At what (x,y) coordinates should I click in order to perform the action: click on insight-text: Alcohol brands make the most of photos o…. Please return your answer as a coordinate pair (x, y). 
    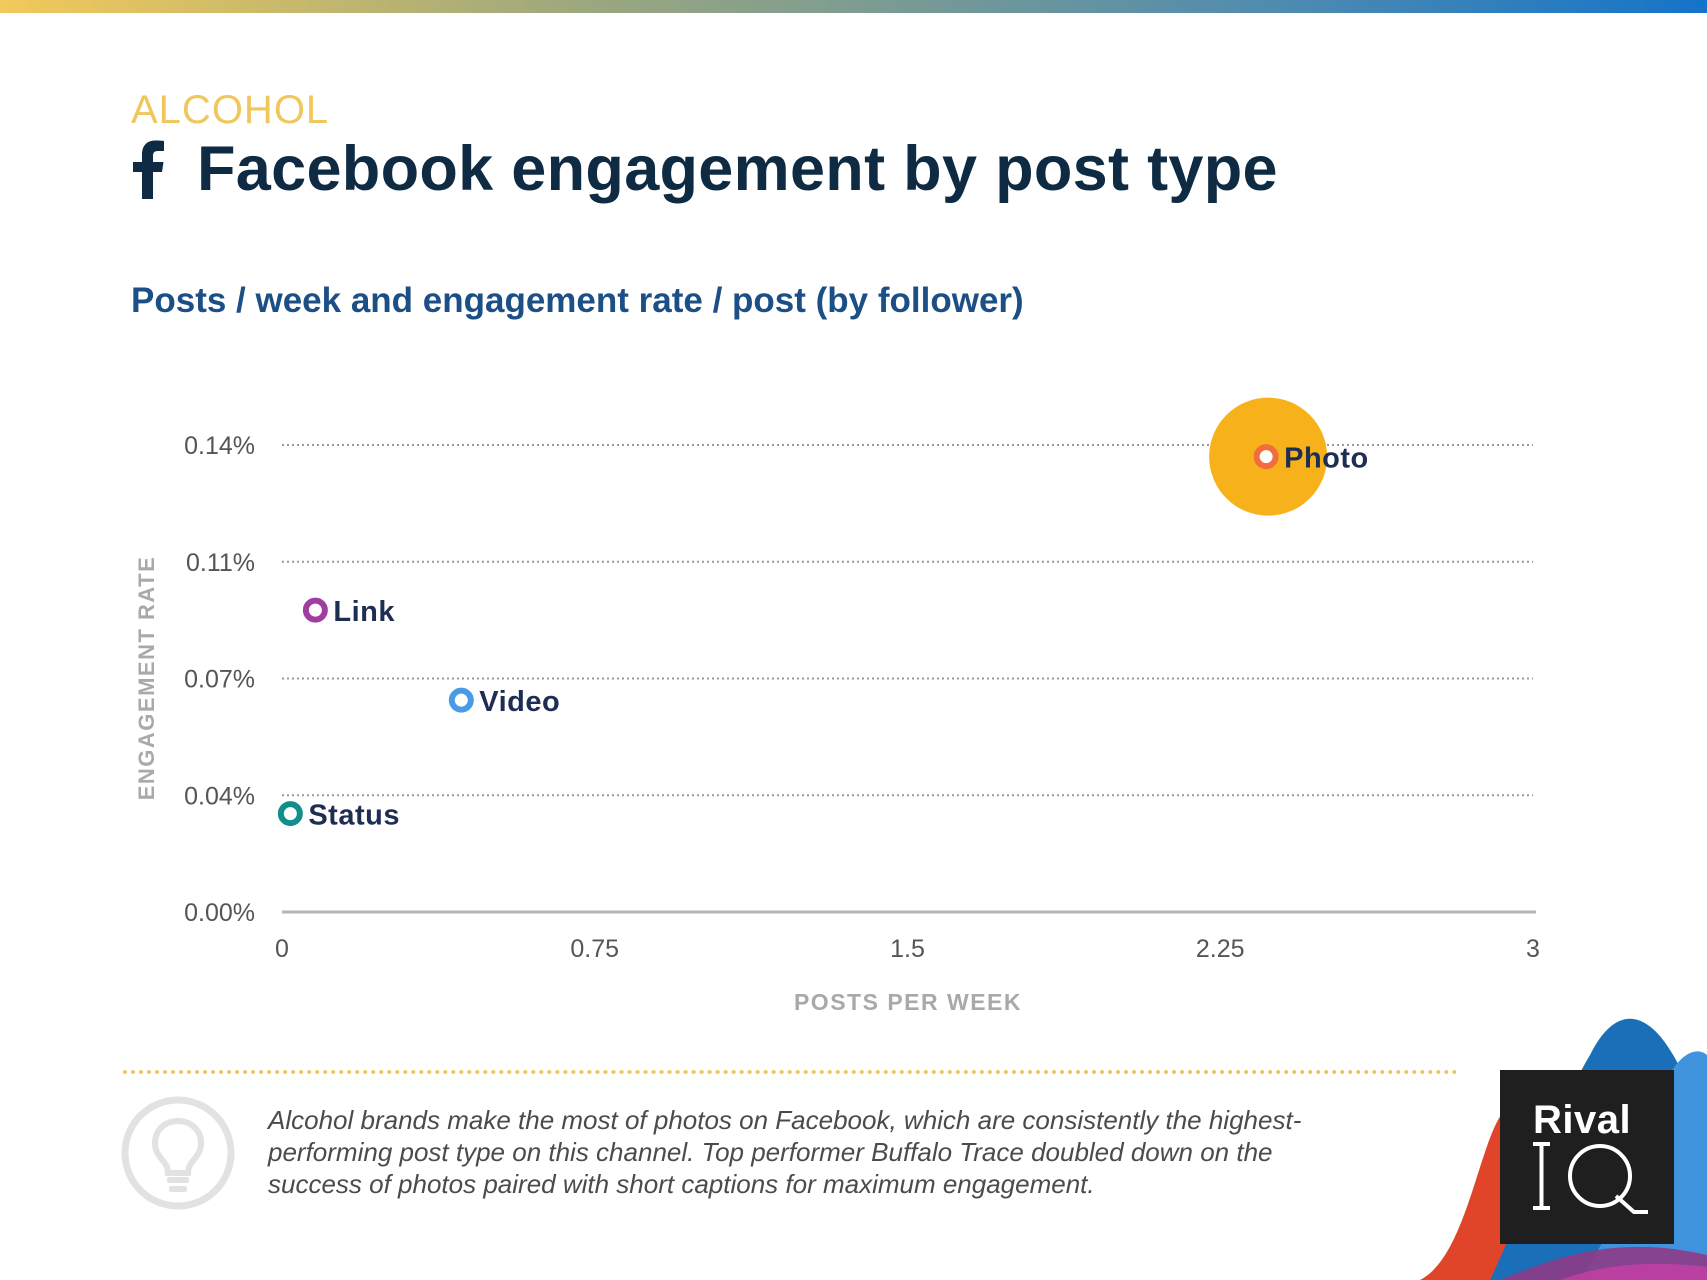
    Looking at the image, I should click on (785, 1152).